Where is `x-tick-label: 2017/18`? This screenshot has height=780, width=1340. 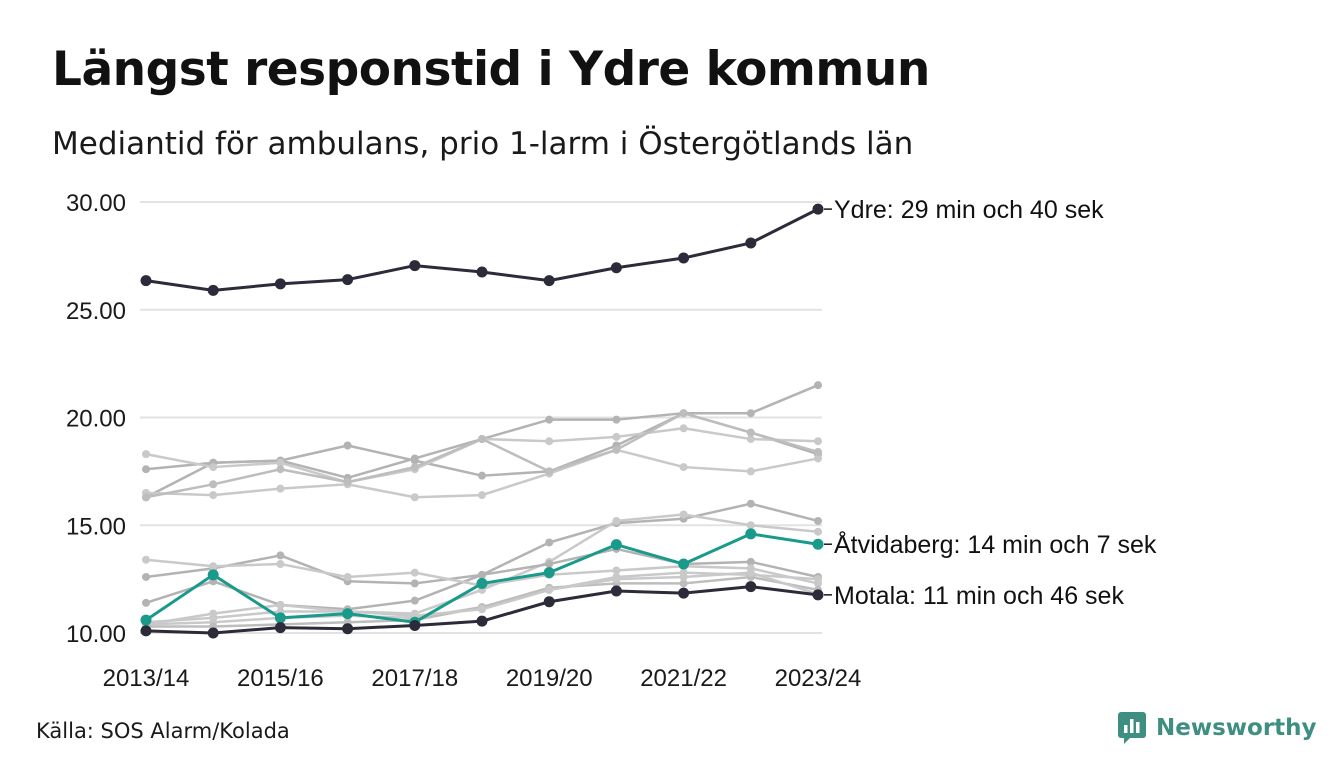
x-tick-label: 2017/18 is located at coordinates (414, 678).